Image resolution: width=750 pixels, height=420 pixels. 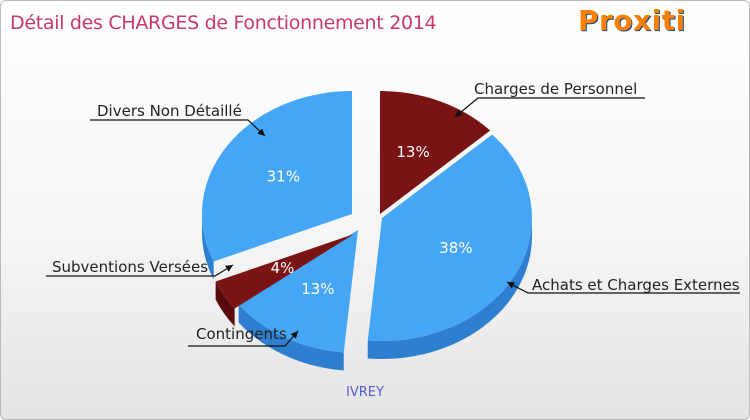 What do you see at coordinates (632, 20) in the screenshot?
I see `logo-text: Proxiti` at bounding box center [632, 20].